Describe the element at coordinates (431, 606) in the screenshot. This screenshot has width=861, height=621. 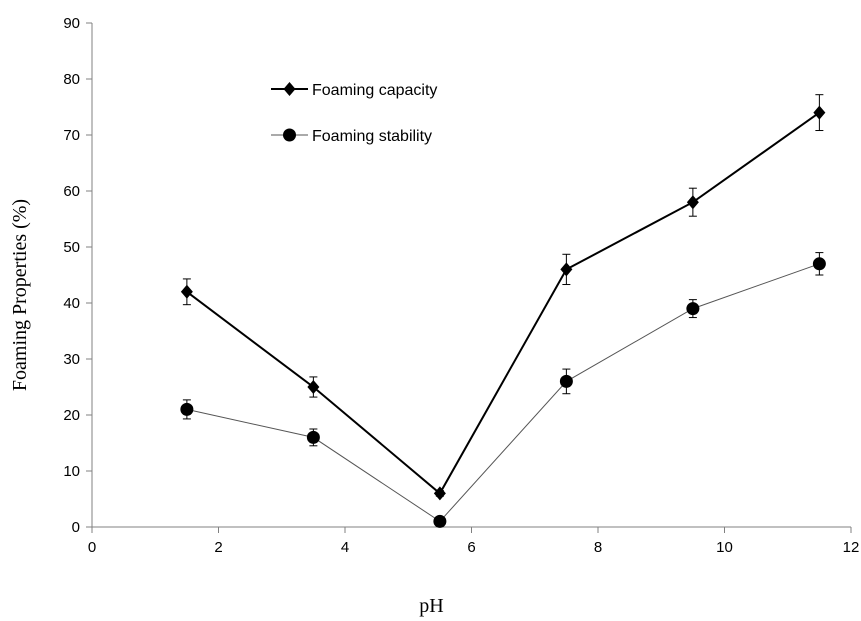
I see `x-axis-title: pH` at that location.